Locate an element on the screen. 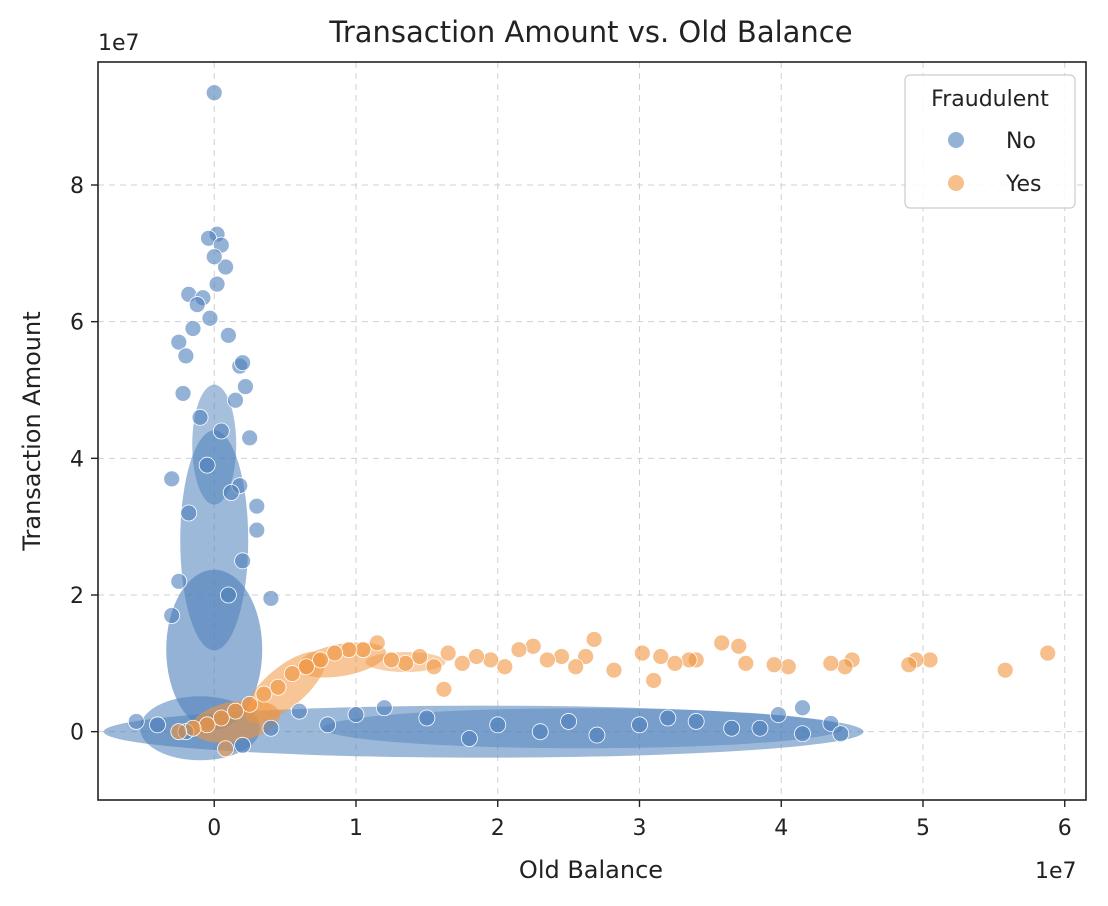 This screenshot has width=1108, height=906. legend-box is located at coordinates (990, 141).